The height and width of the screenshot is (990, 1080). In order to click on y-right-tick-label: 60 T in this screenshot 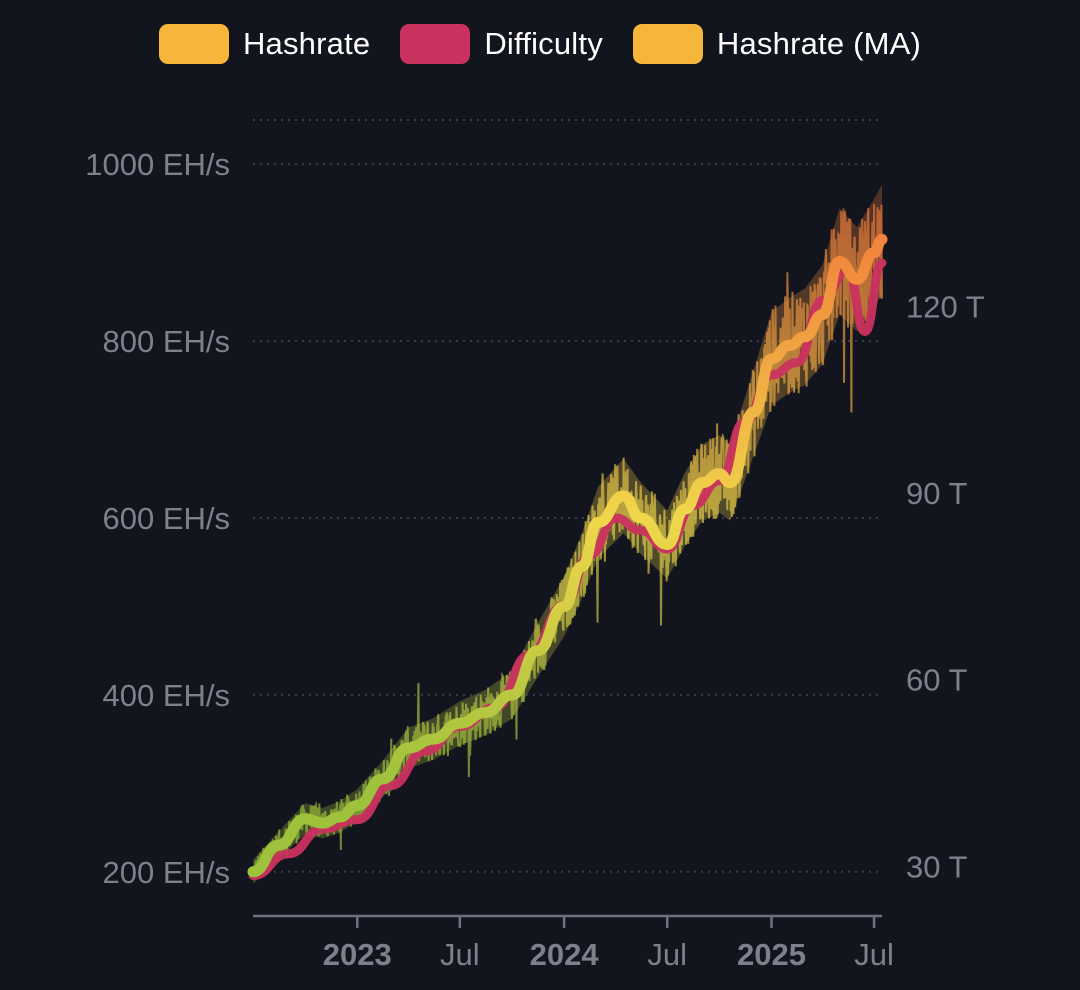, I will do `click(937, 680)`.